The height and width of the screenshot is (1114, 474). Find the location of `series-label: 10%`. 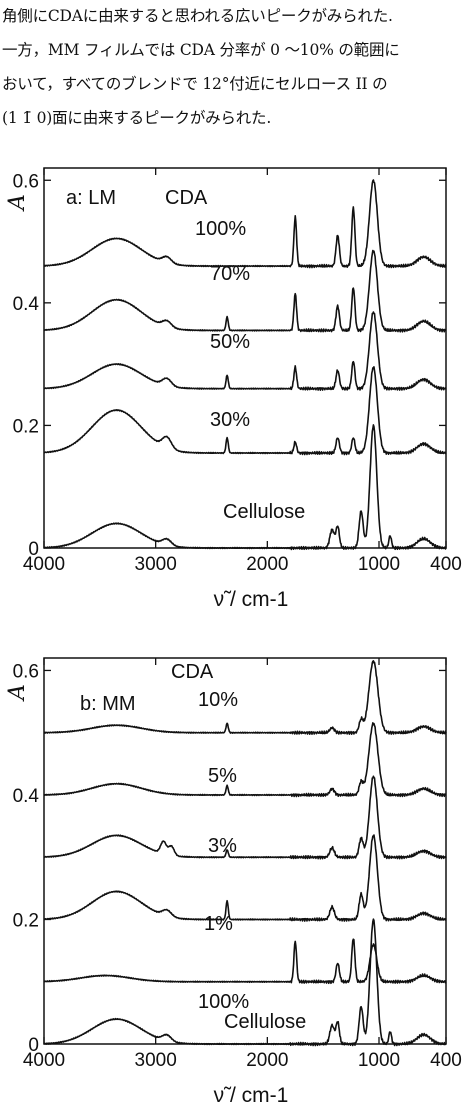

series-label: 10% is located at coordinates (218, 700).